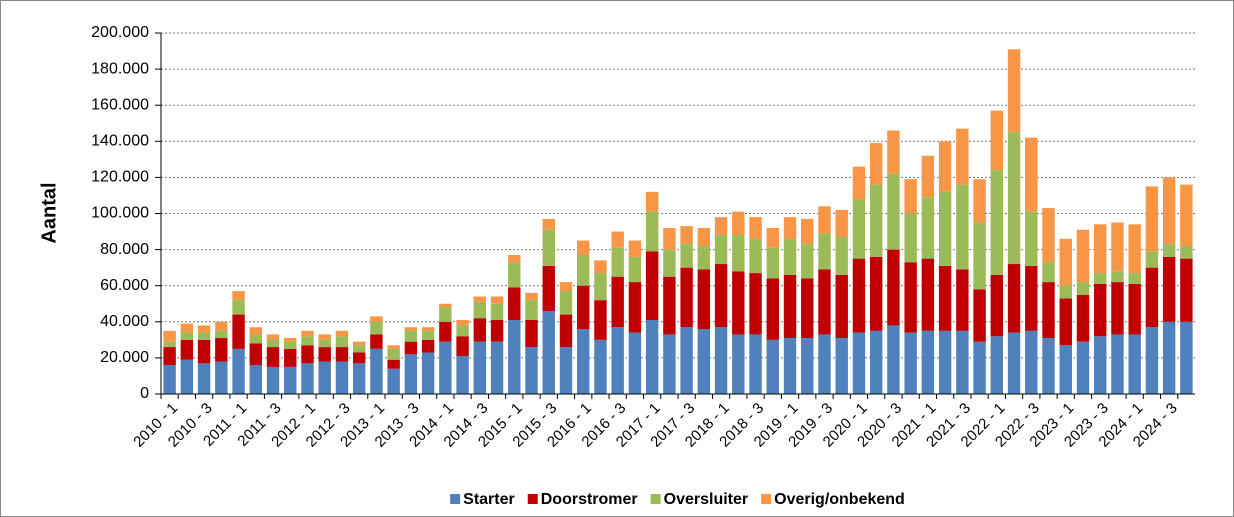 The image size is (1234, 517). Describe the element at coordinates (120, 177) in the screenshot. I see `y-tick-label: 120.000` at that location.